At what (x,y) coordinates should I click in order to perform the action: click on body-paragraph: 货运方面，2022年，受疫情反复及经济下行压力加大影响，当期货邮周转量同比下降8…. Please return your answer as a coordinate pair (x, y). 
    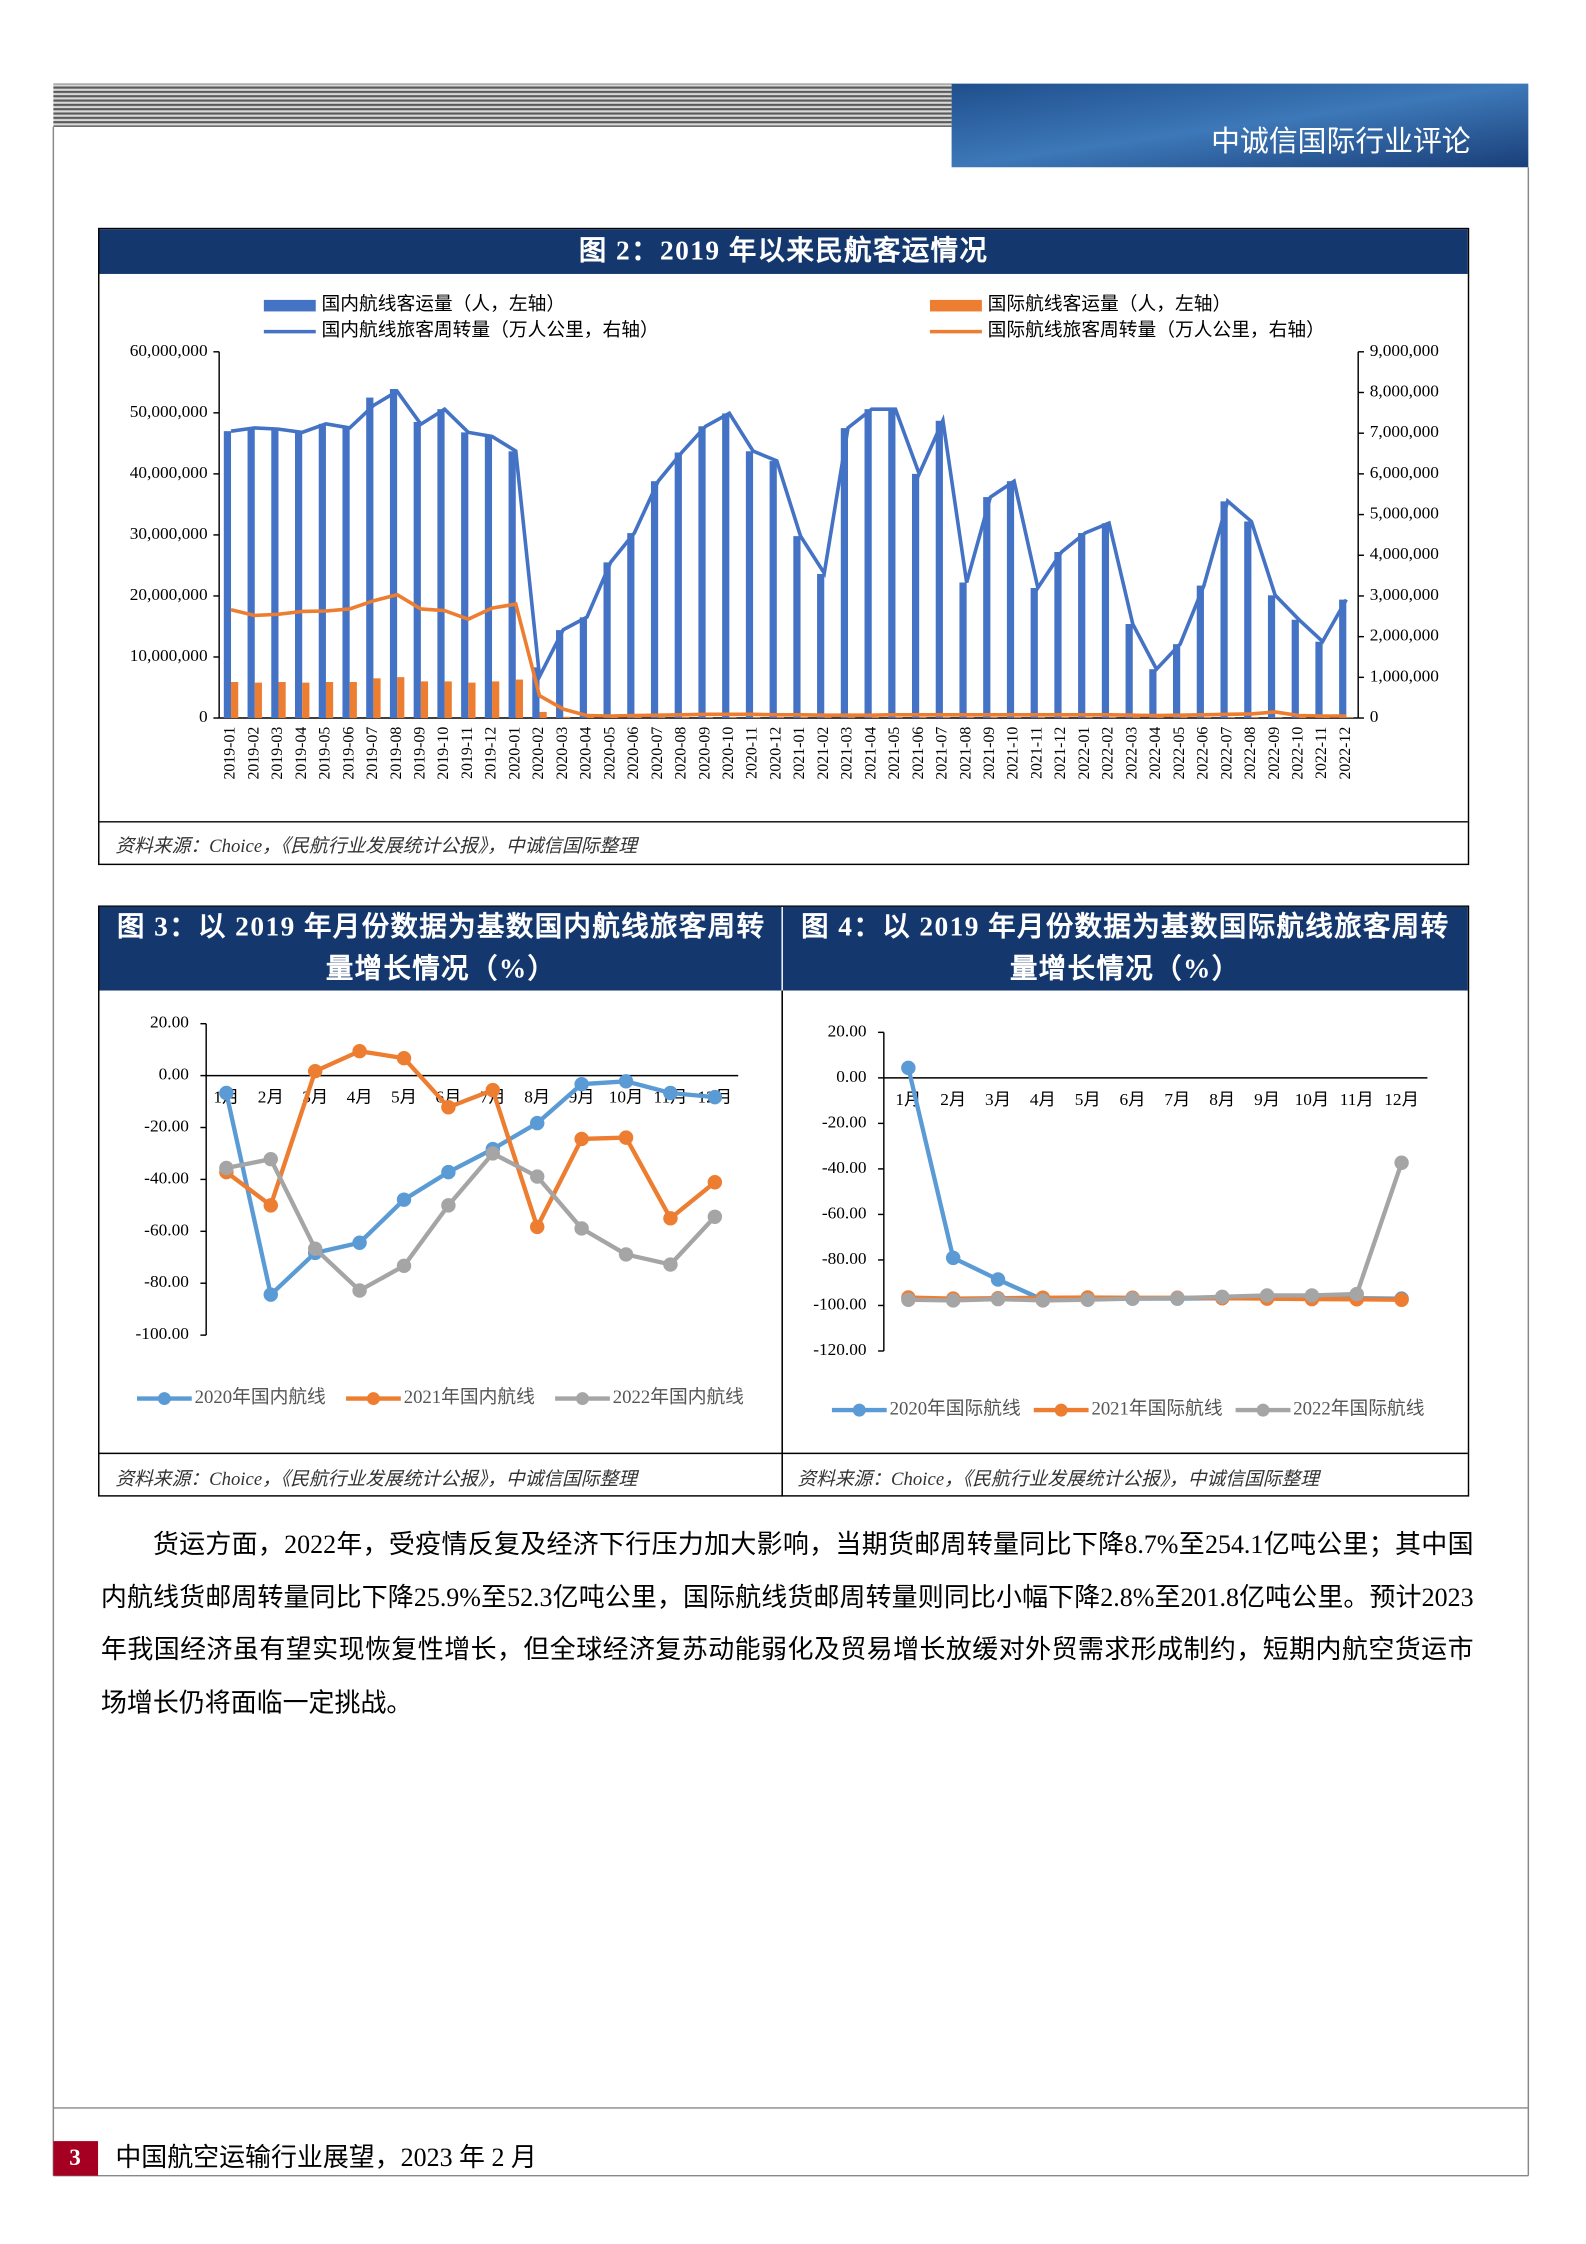
    Looking at the image, I should click on (787, 1623).